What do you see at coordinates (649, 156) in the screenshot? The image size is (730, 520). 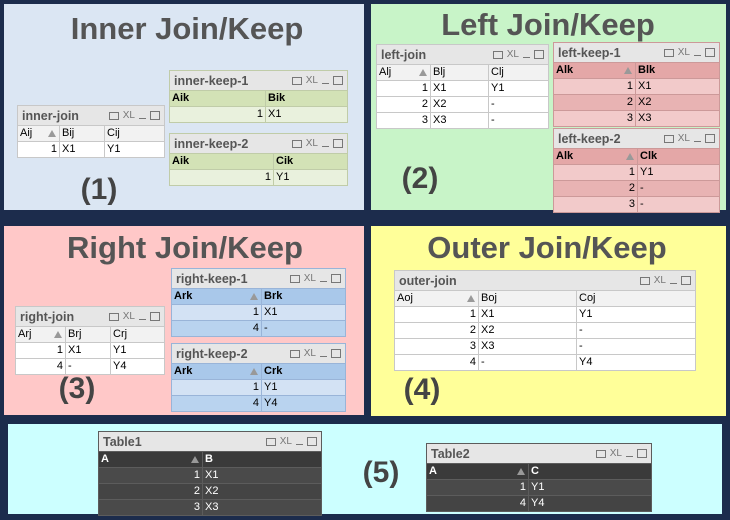 I see `column-header: Clk` at bounding box center [649, 156].